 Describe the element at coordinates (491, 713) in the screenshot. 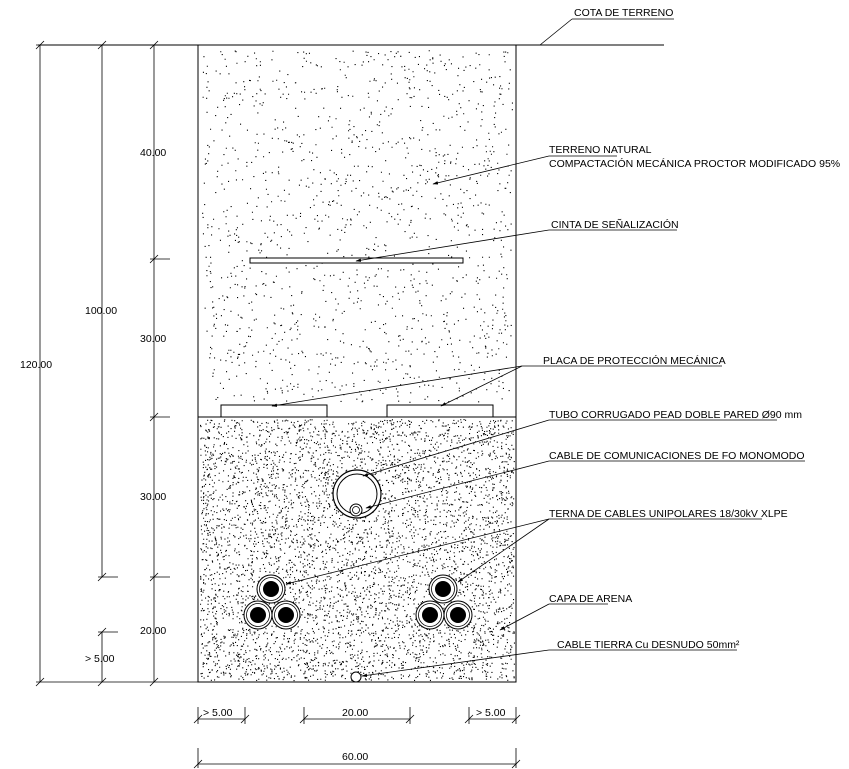

I see `dim-gt5-right: > 5.00` at that location.